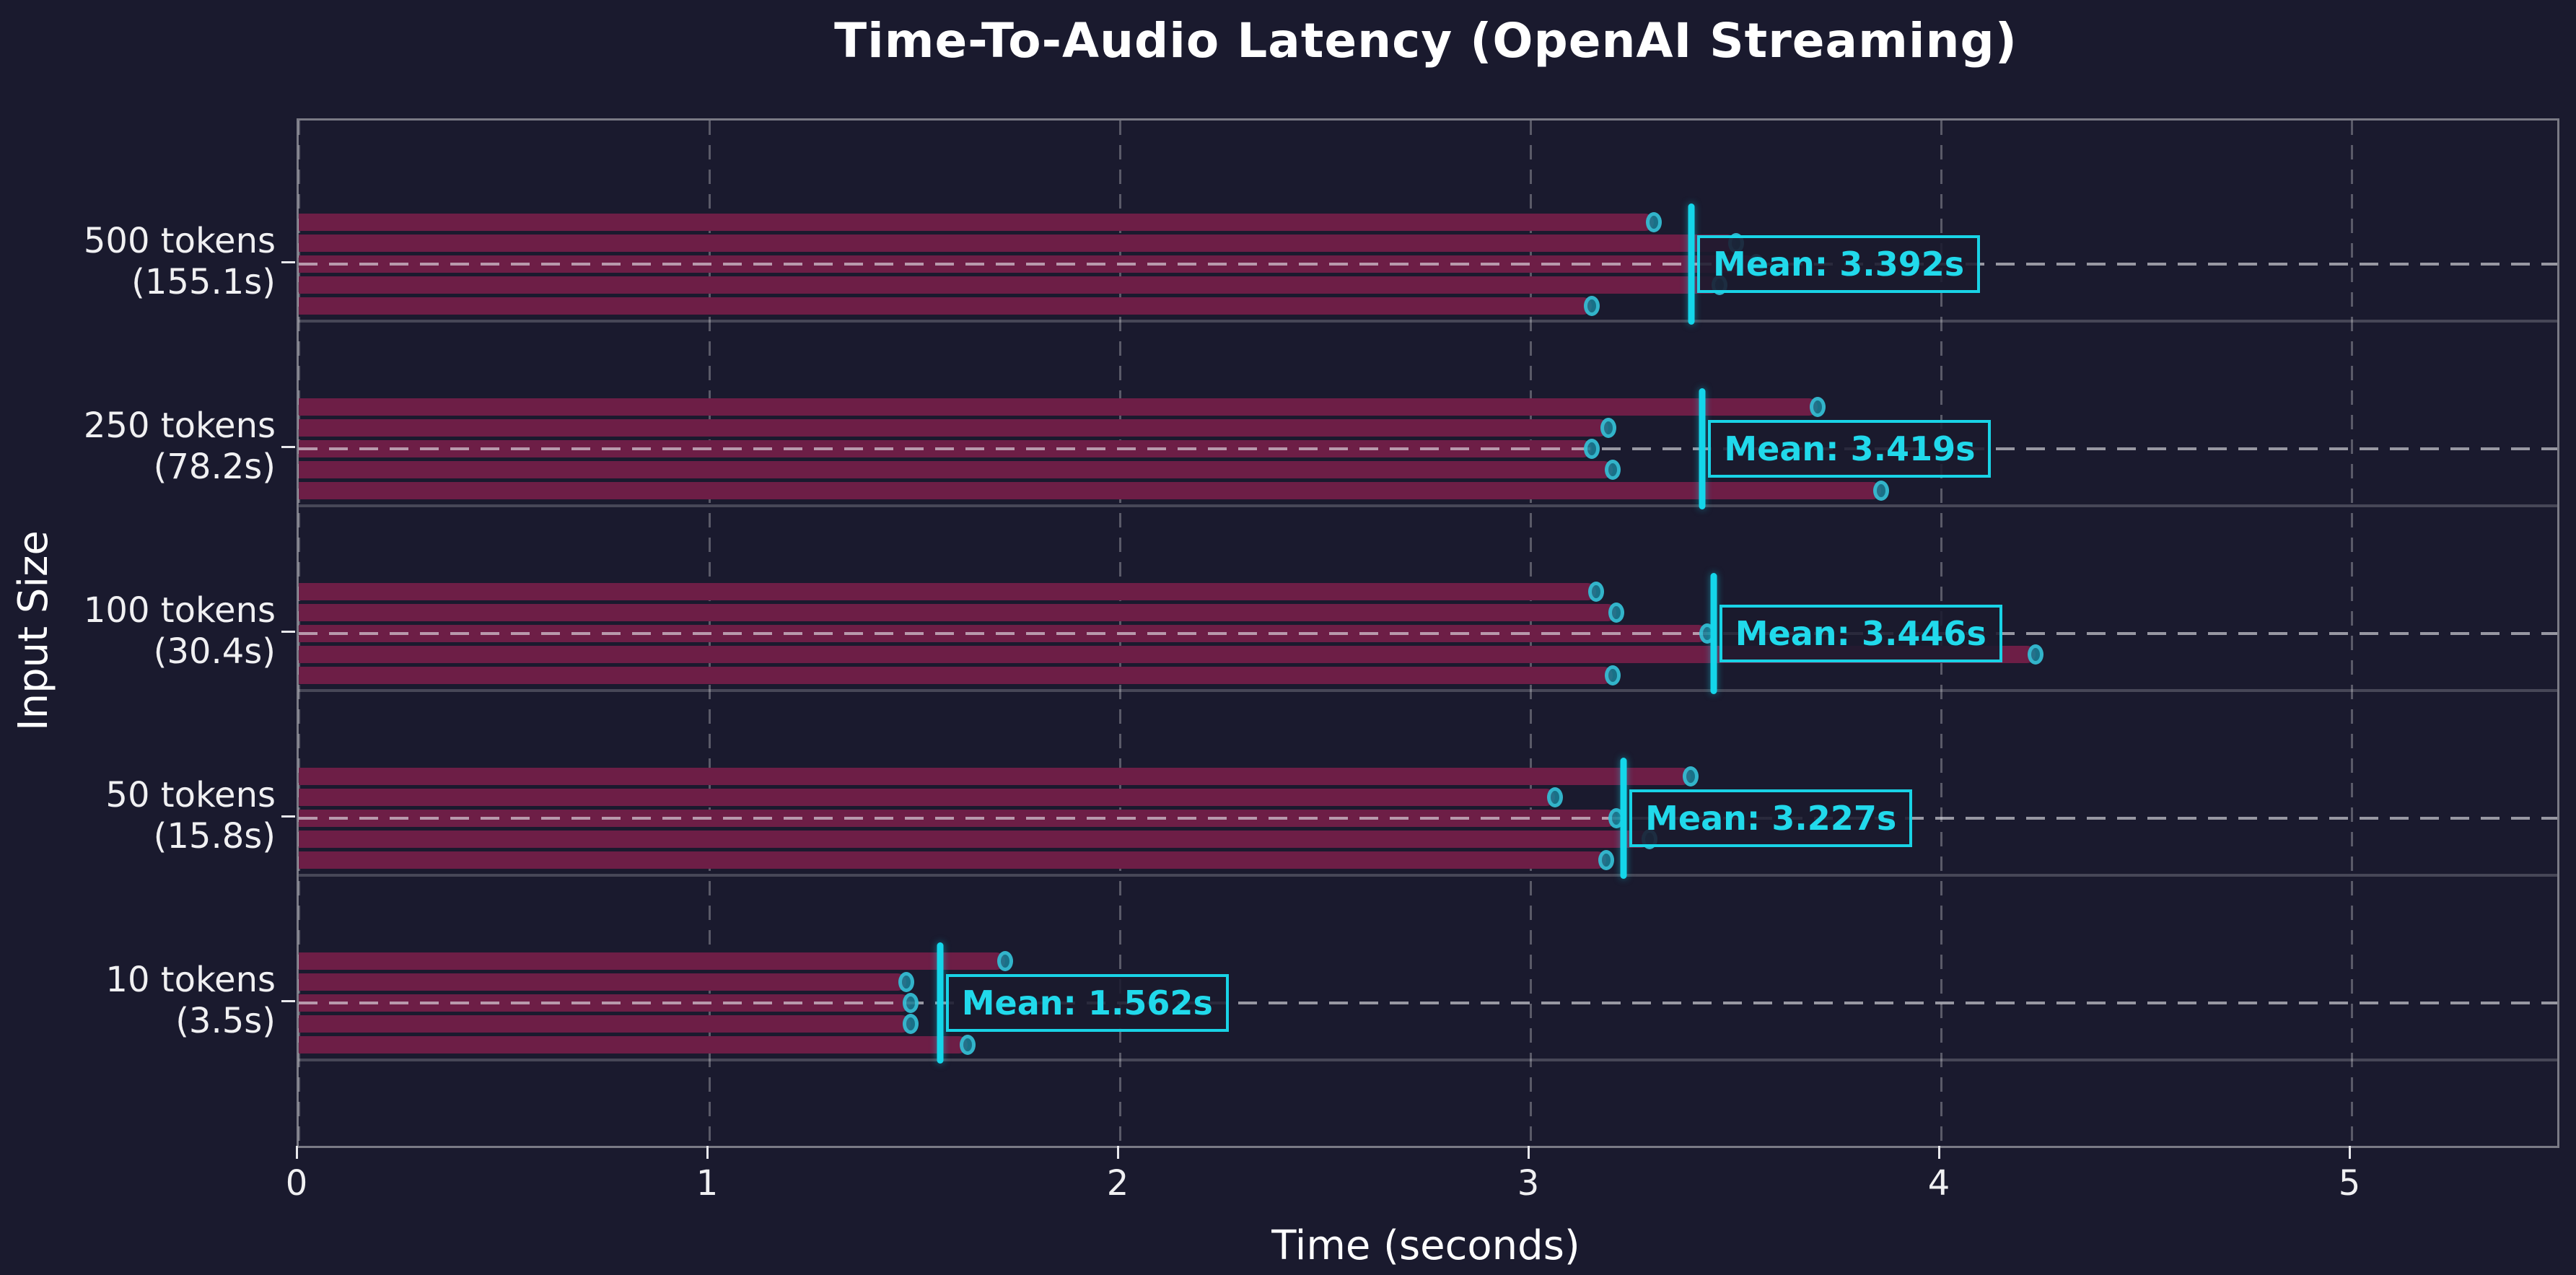 The width and height of the screenshot is (2576, 1275). I want to click on x-axis-label: Time (seconds), so click(1425, 1246).